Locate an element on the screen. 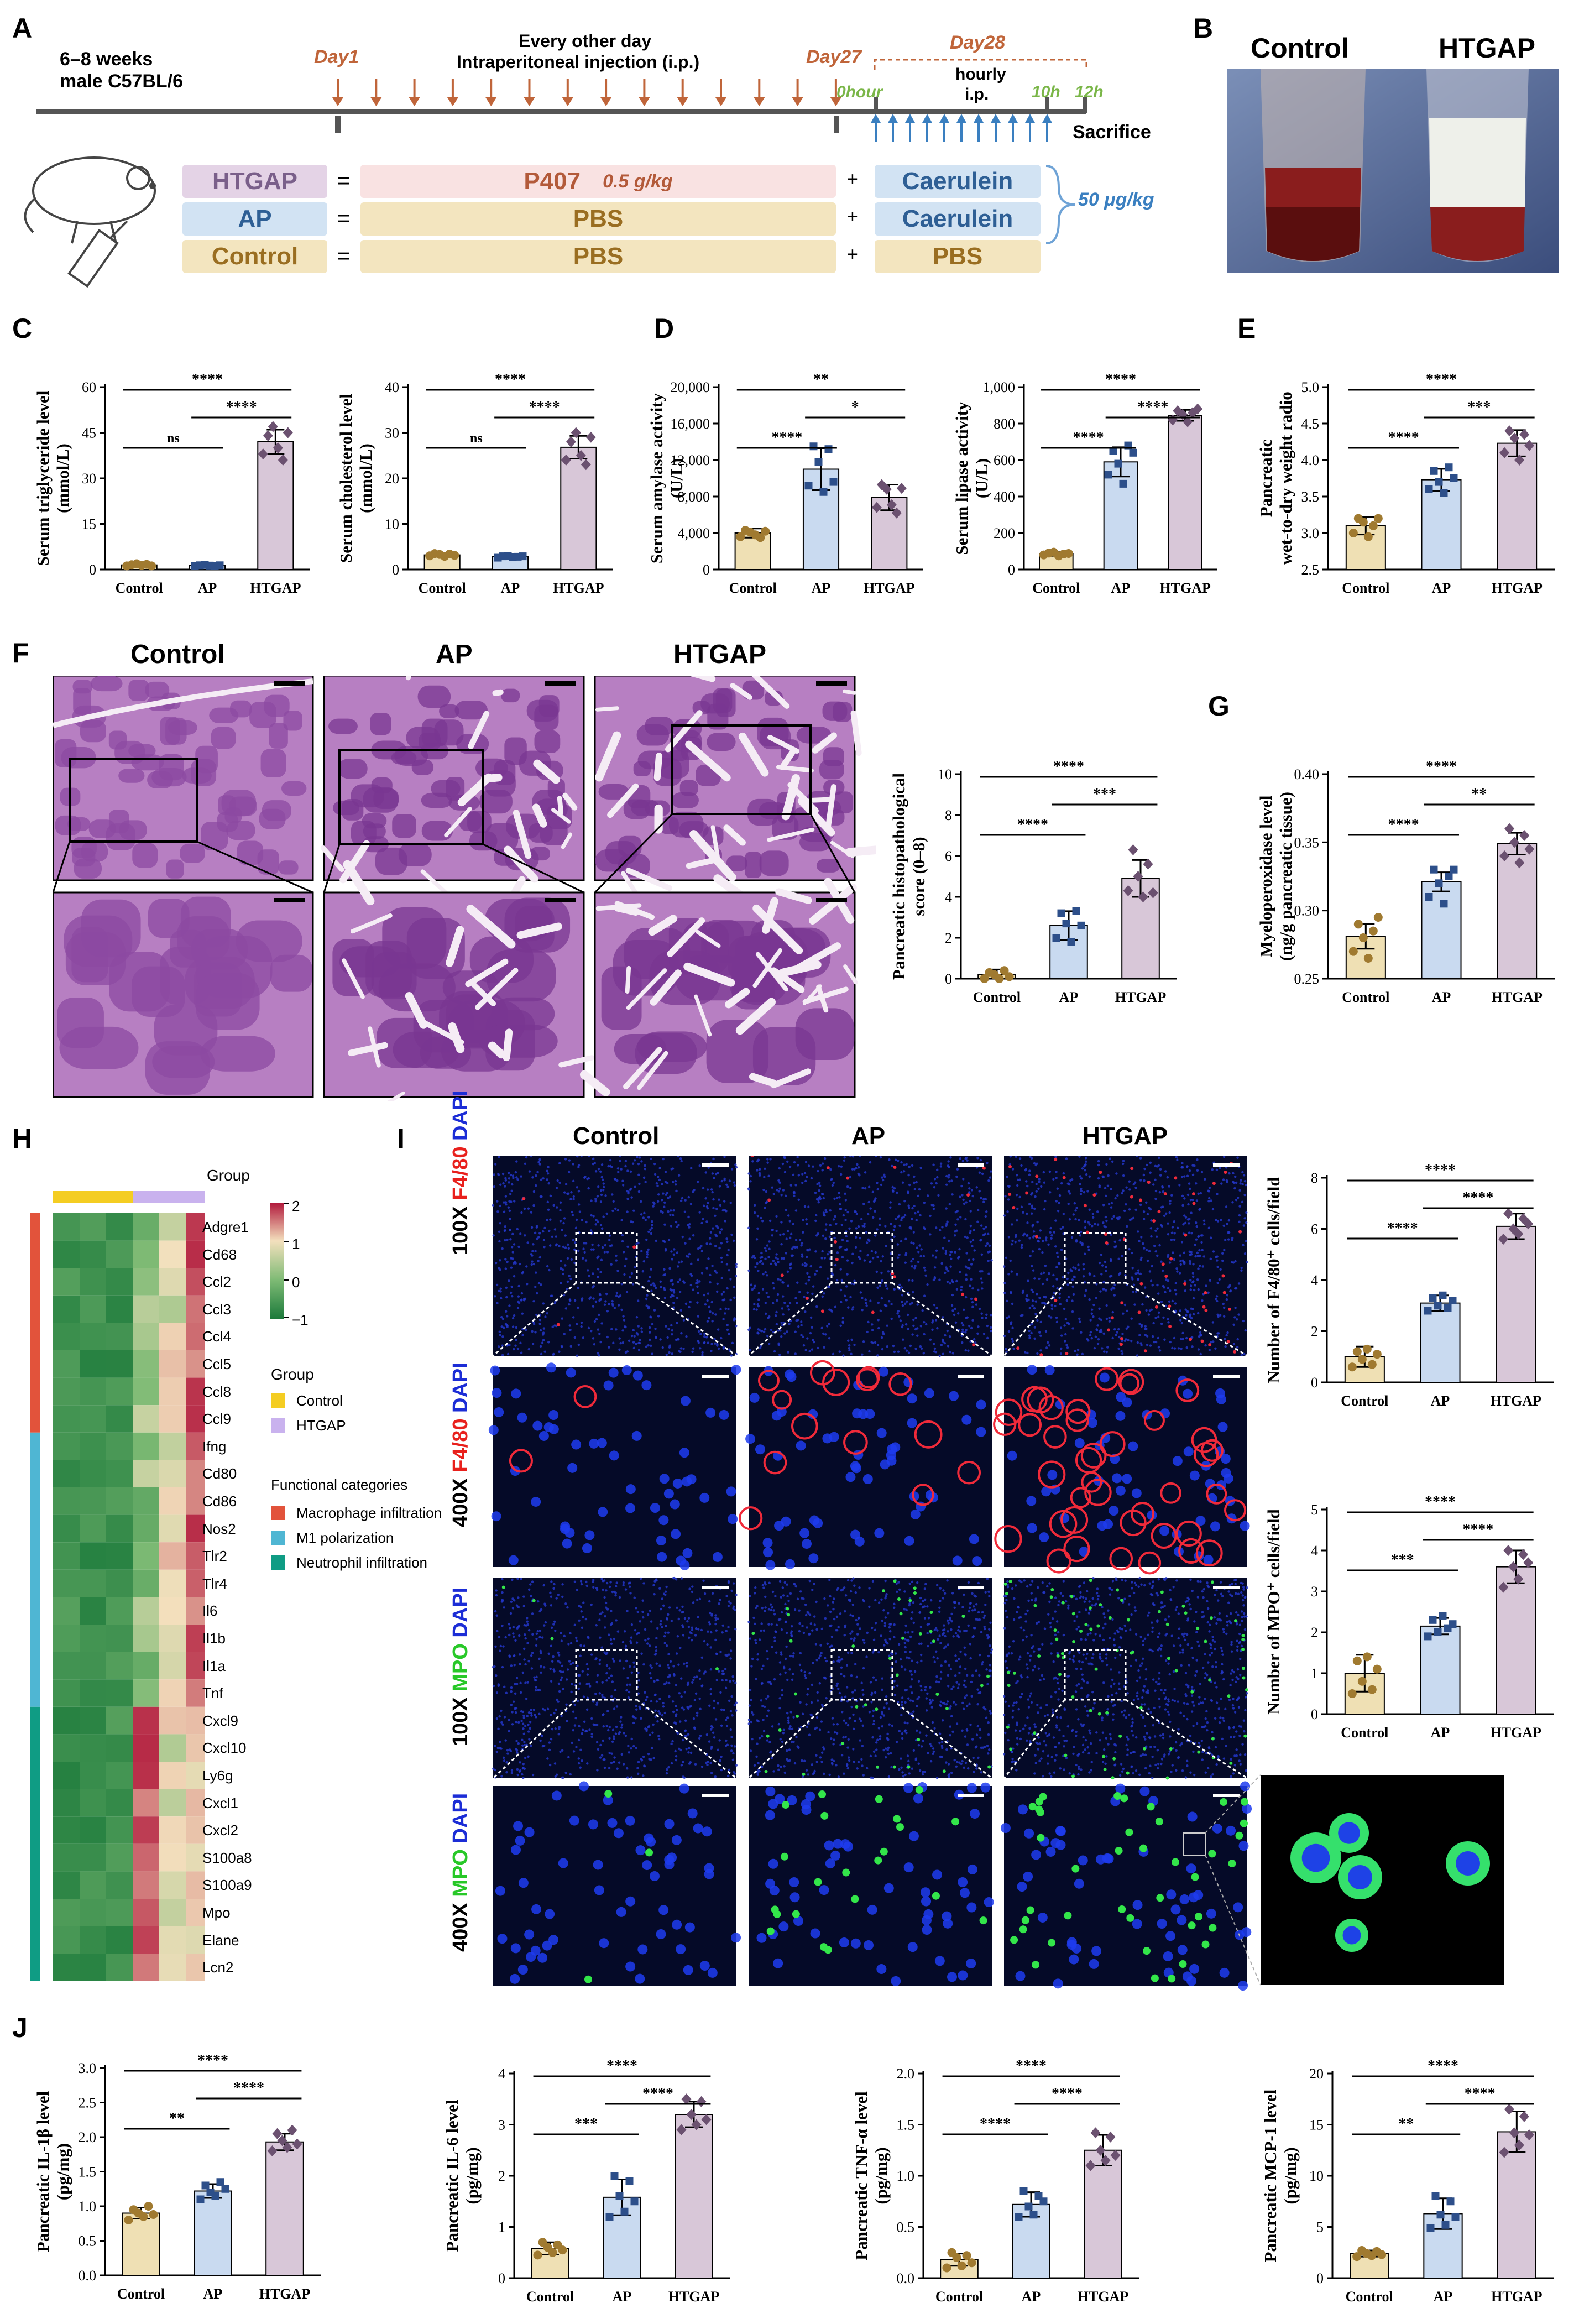 Image resolution: width=1579 pixels, height=2324 pixels. x-tick-label: HTGAP is located at coordinates (1517, 588).